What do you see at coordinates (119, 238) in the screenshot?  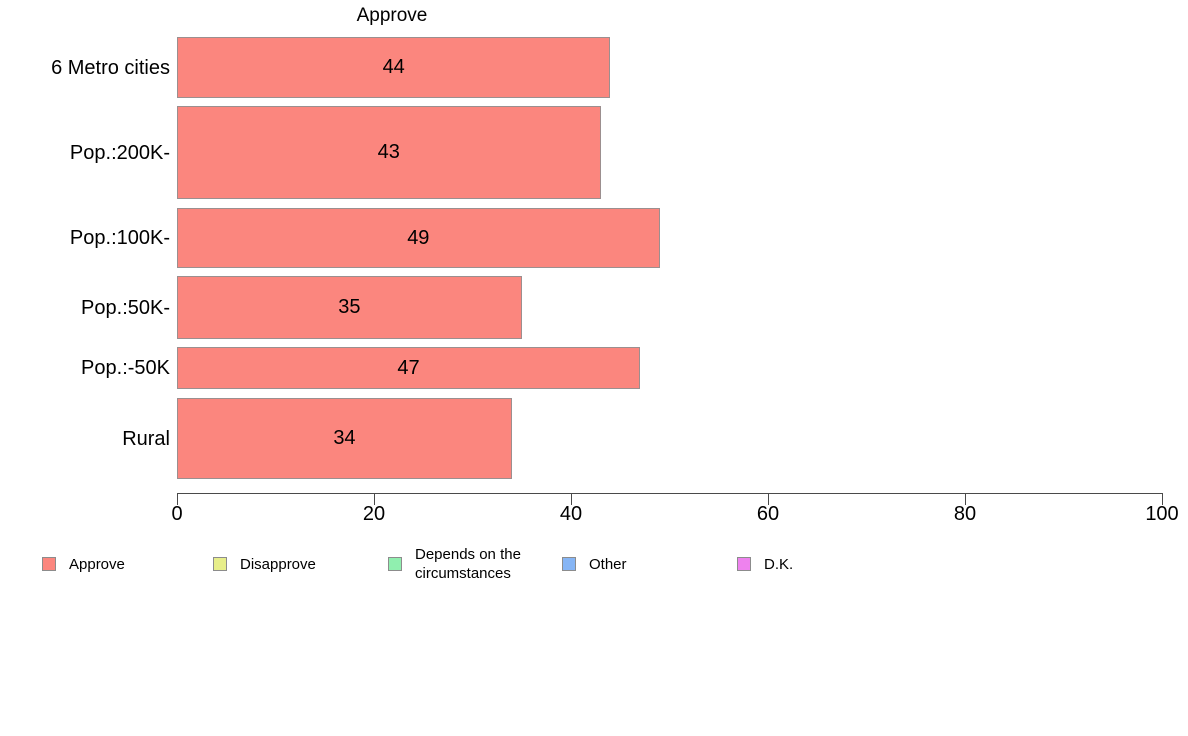 I see `category-label: Pop.:100K-` at bounding box center [119, 238].